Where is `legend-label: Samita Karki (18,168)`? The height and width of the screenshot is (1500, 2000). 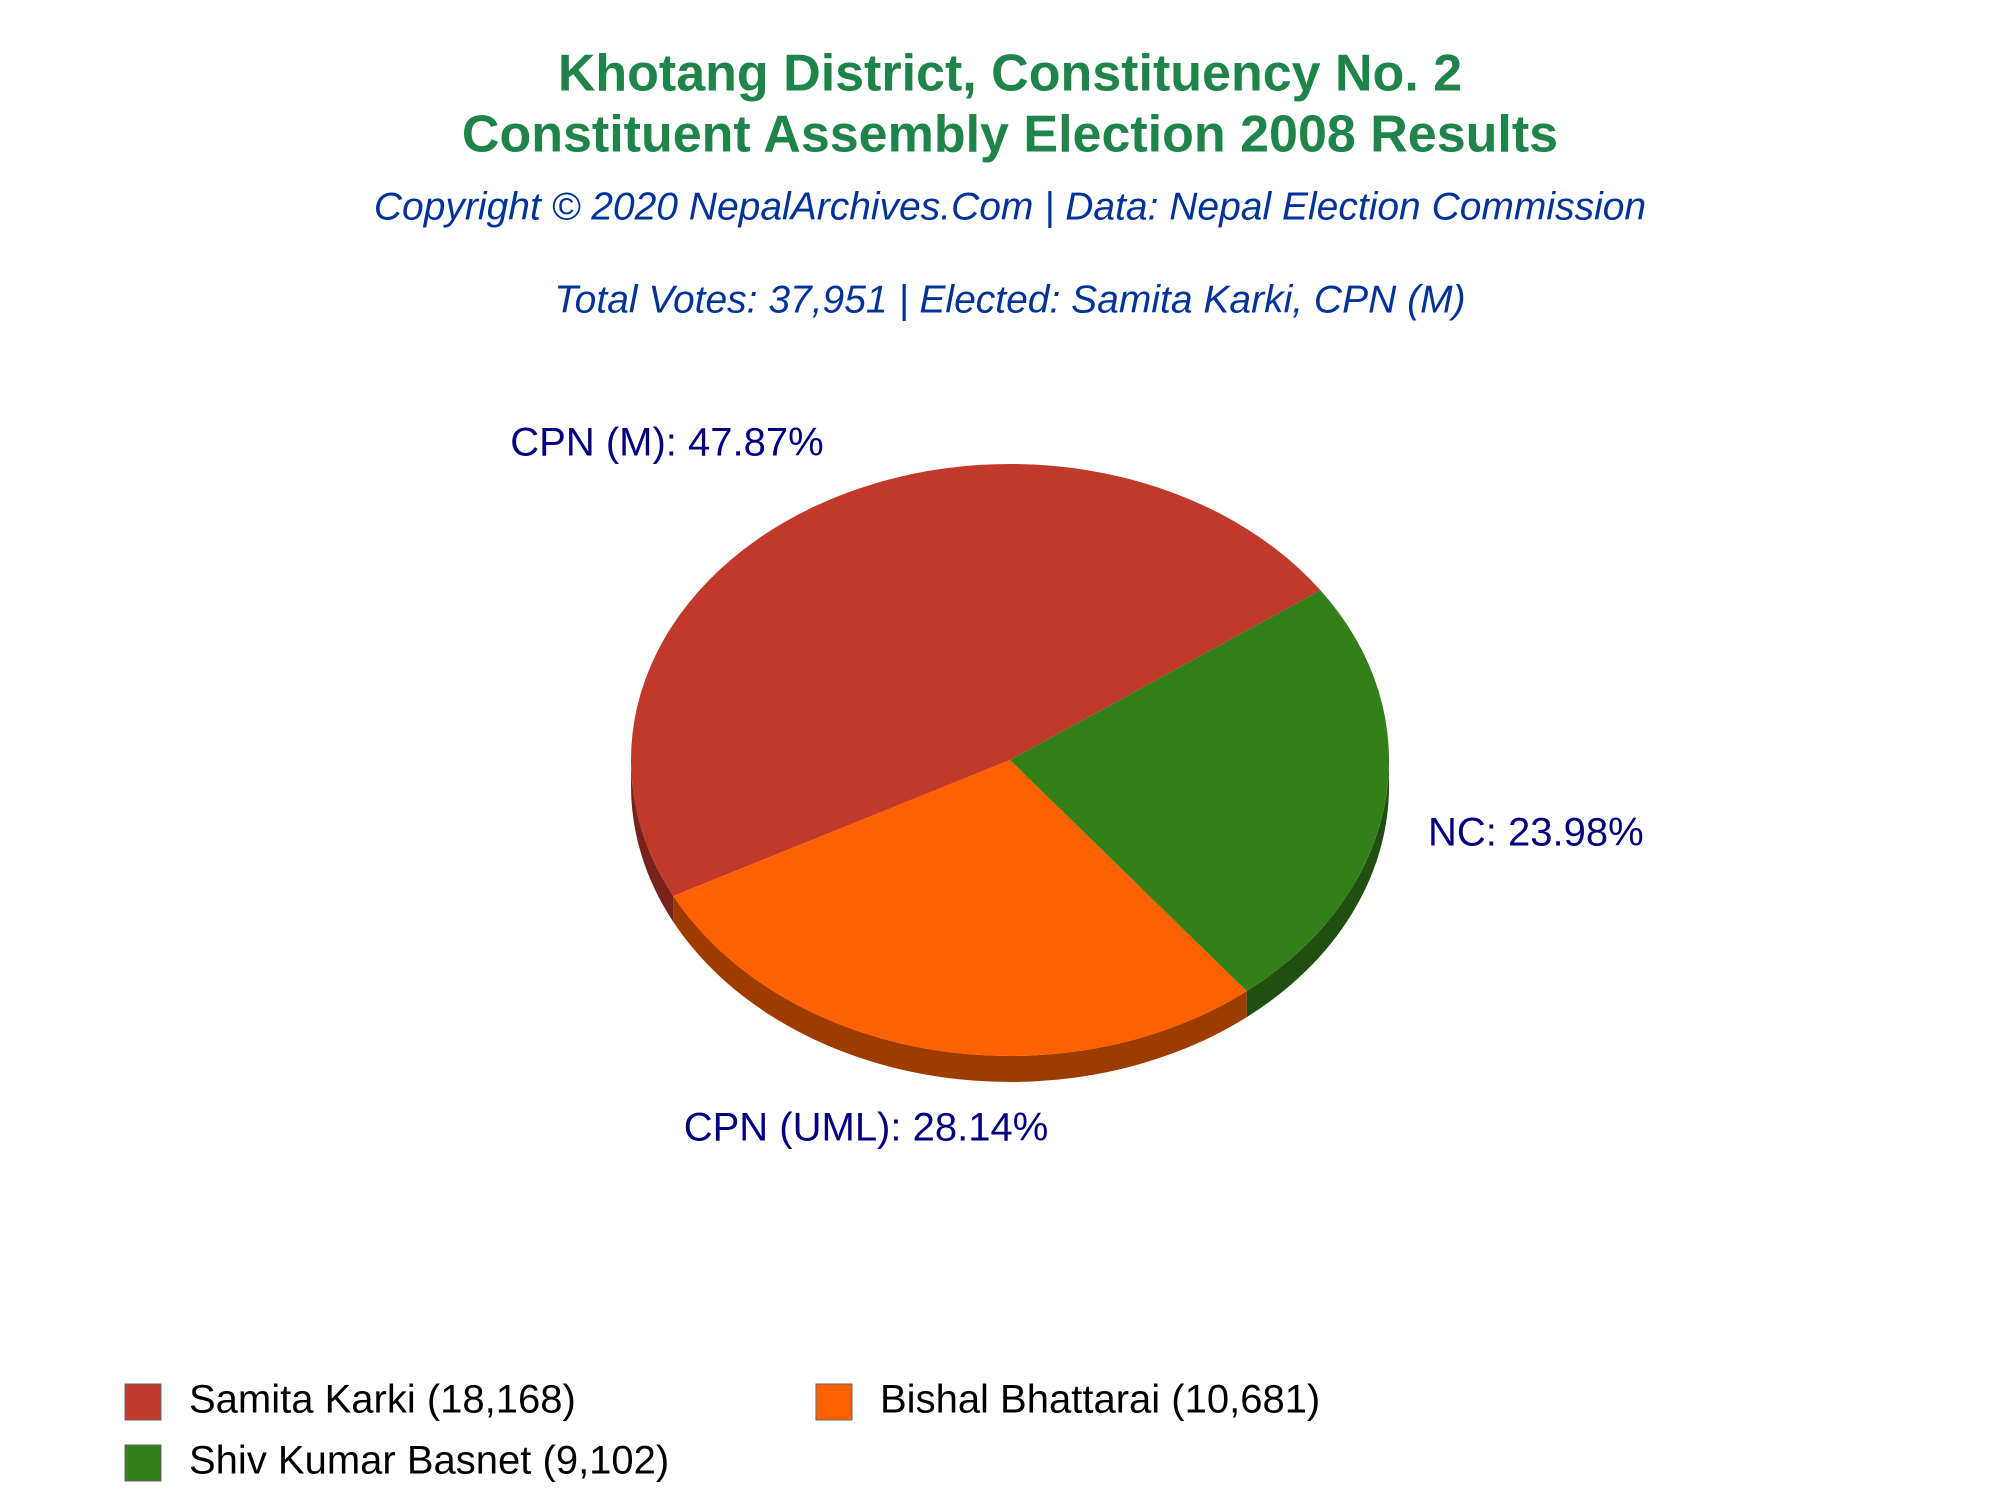 legend-label: Samita Karki (18,168) is located at coordinates (382, 1400).